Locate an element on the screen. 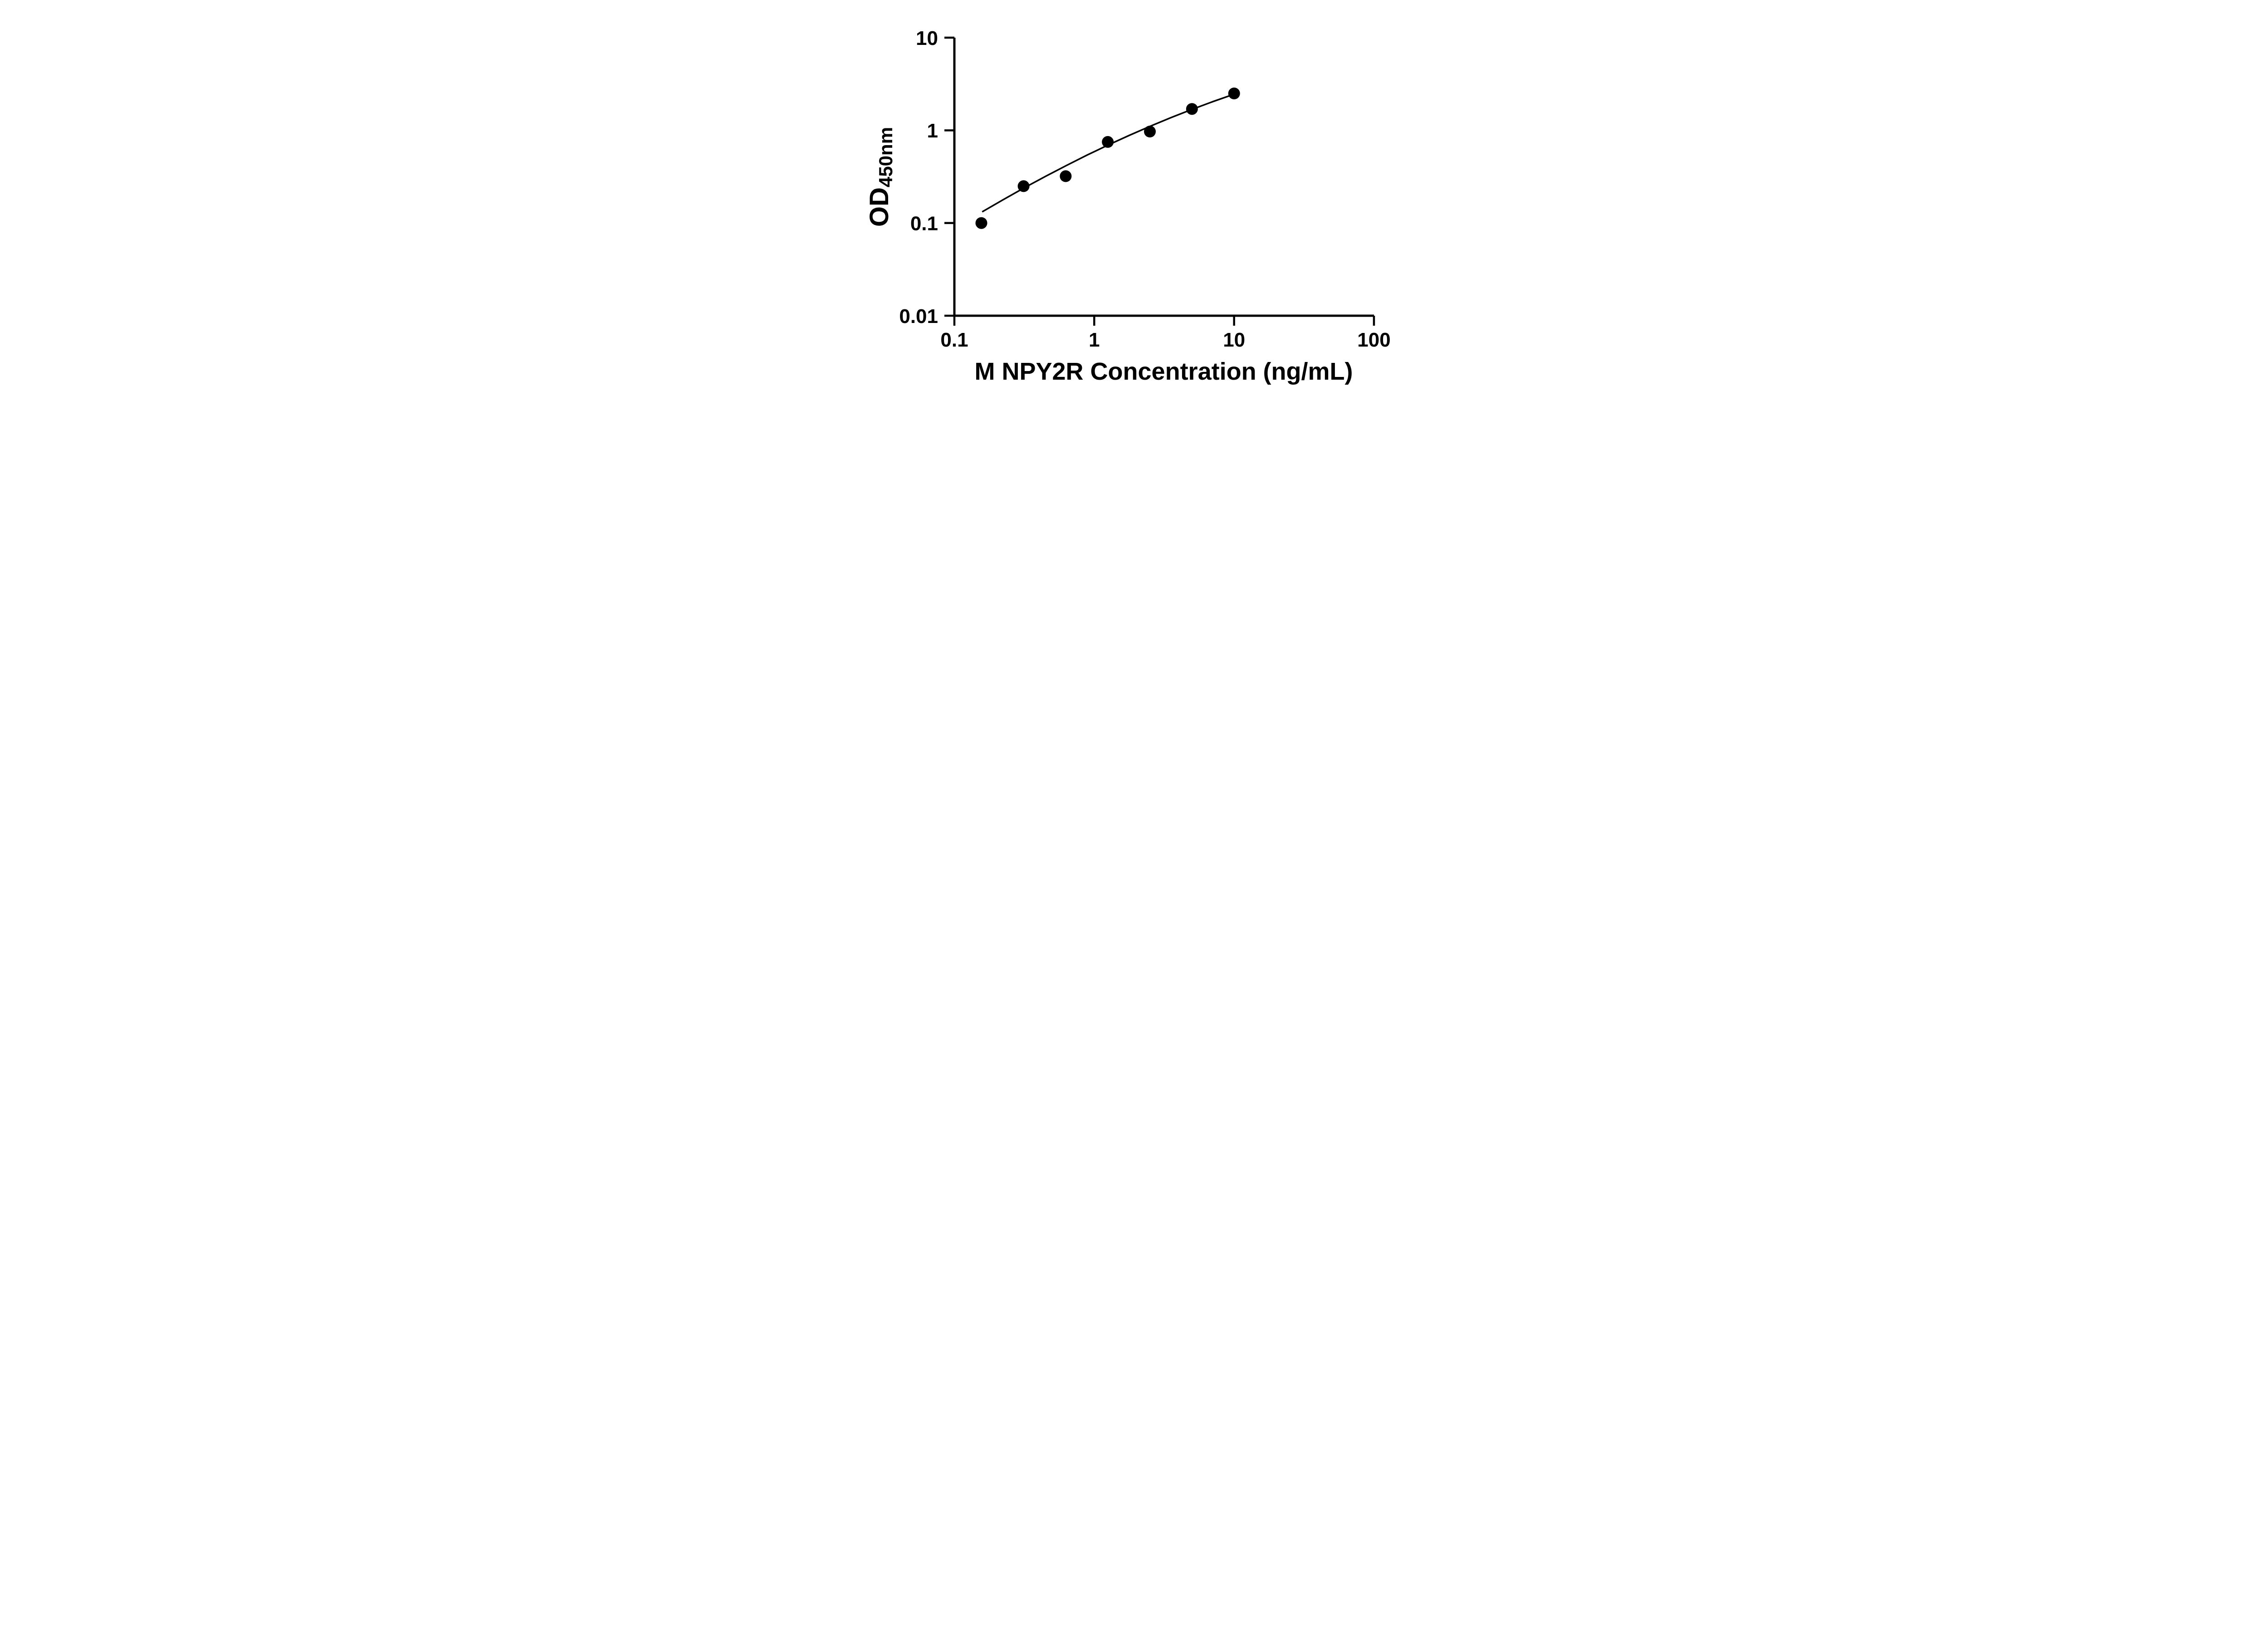  y-axis-title-subscript: 450nm is located at coordinates (886, 157).